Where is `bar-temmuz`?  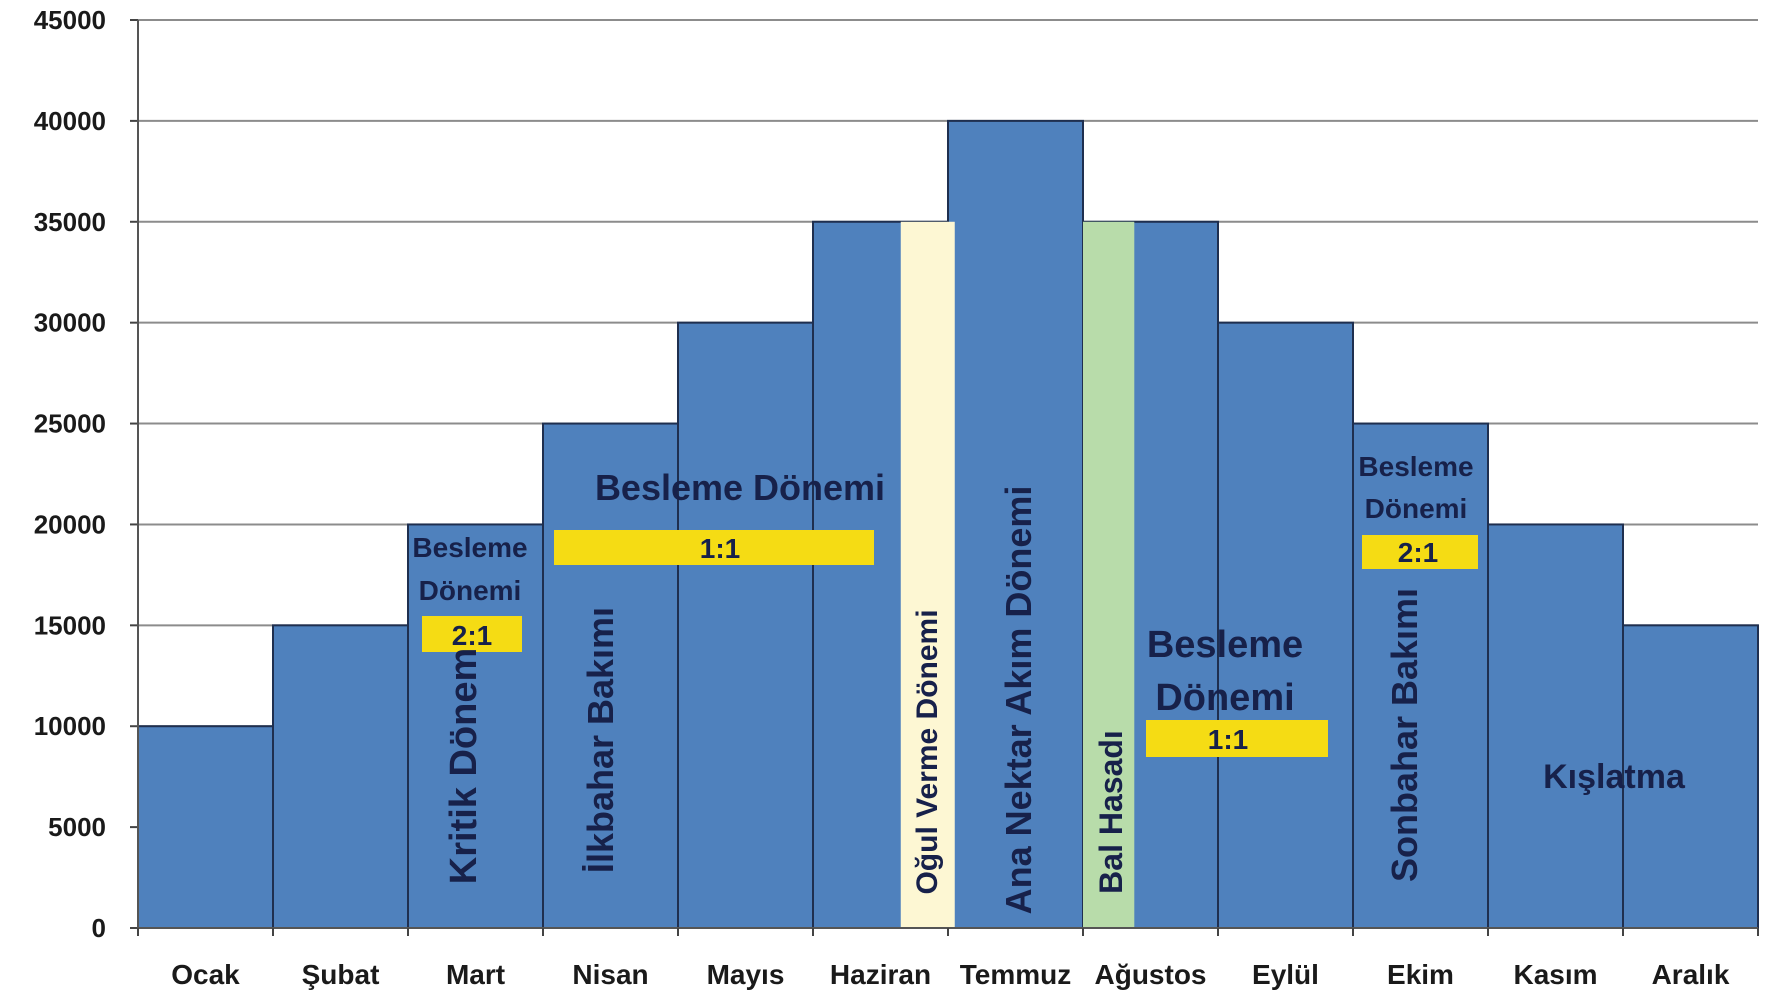
bar-temmuz is located at coordinates (1015, 524).